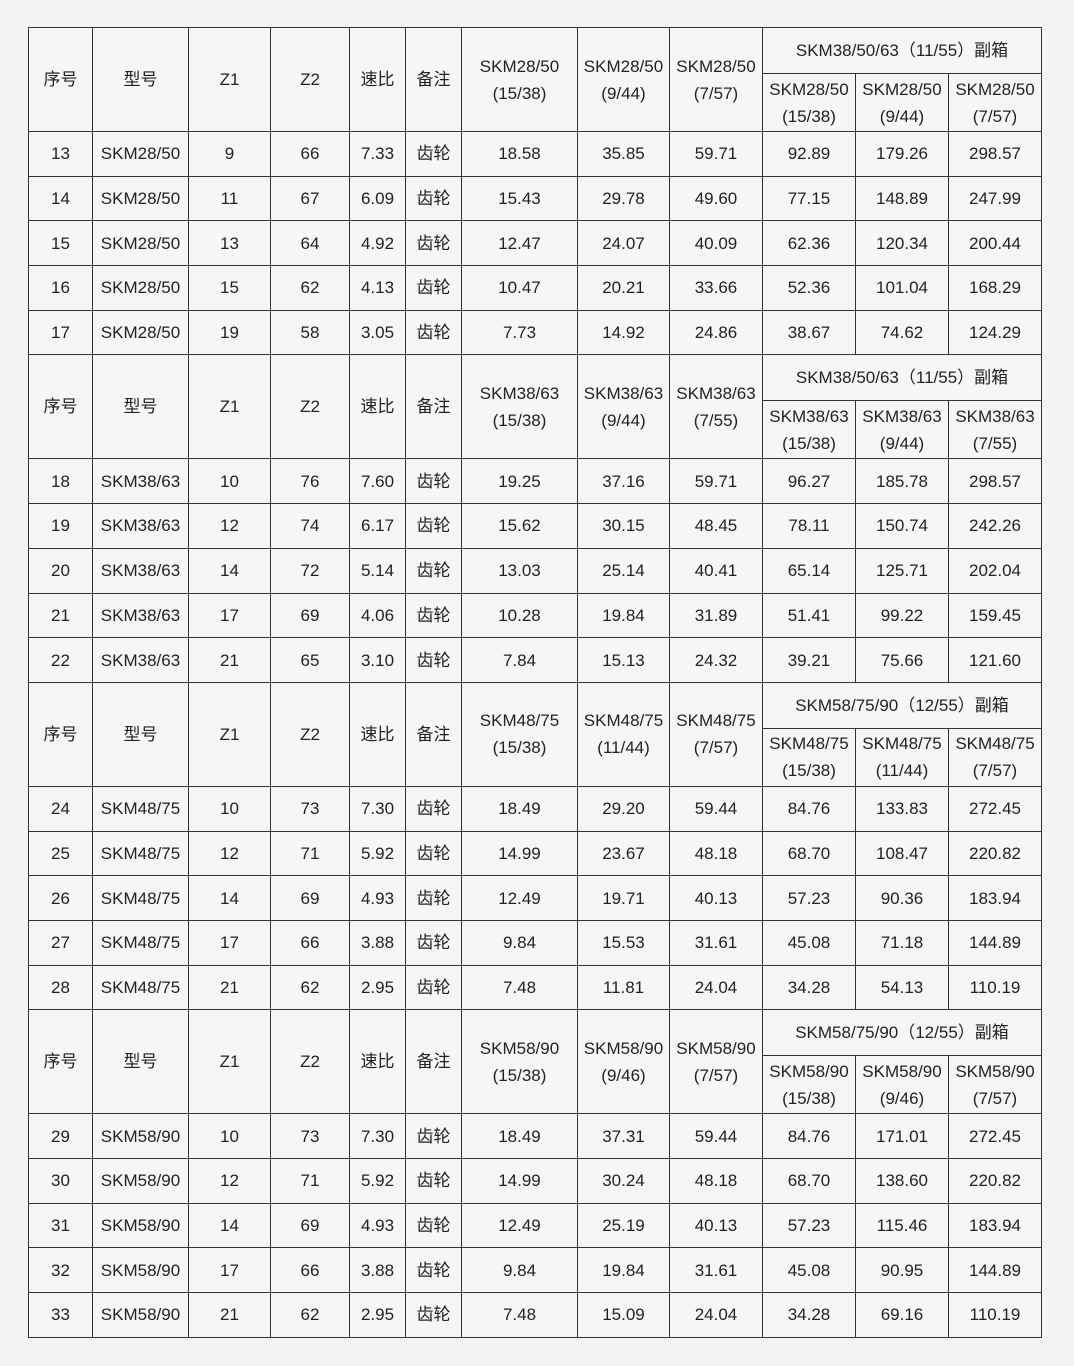 Image resolution: width=1074 pixels, height=1366 pixels. What do you see at coordinates (902, 987) in the screenshot?
I see `table-cell: 54.13` at bounding box center [902, 987].